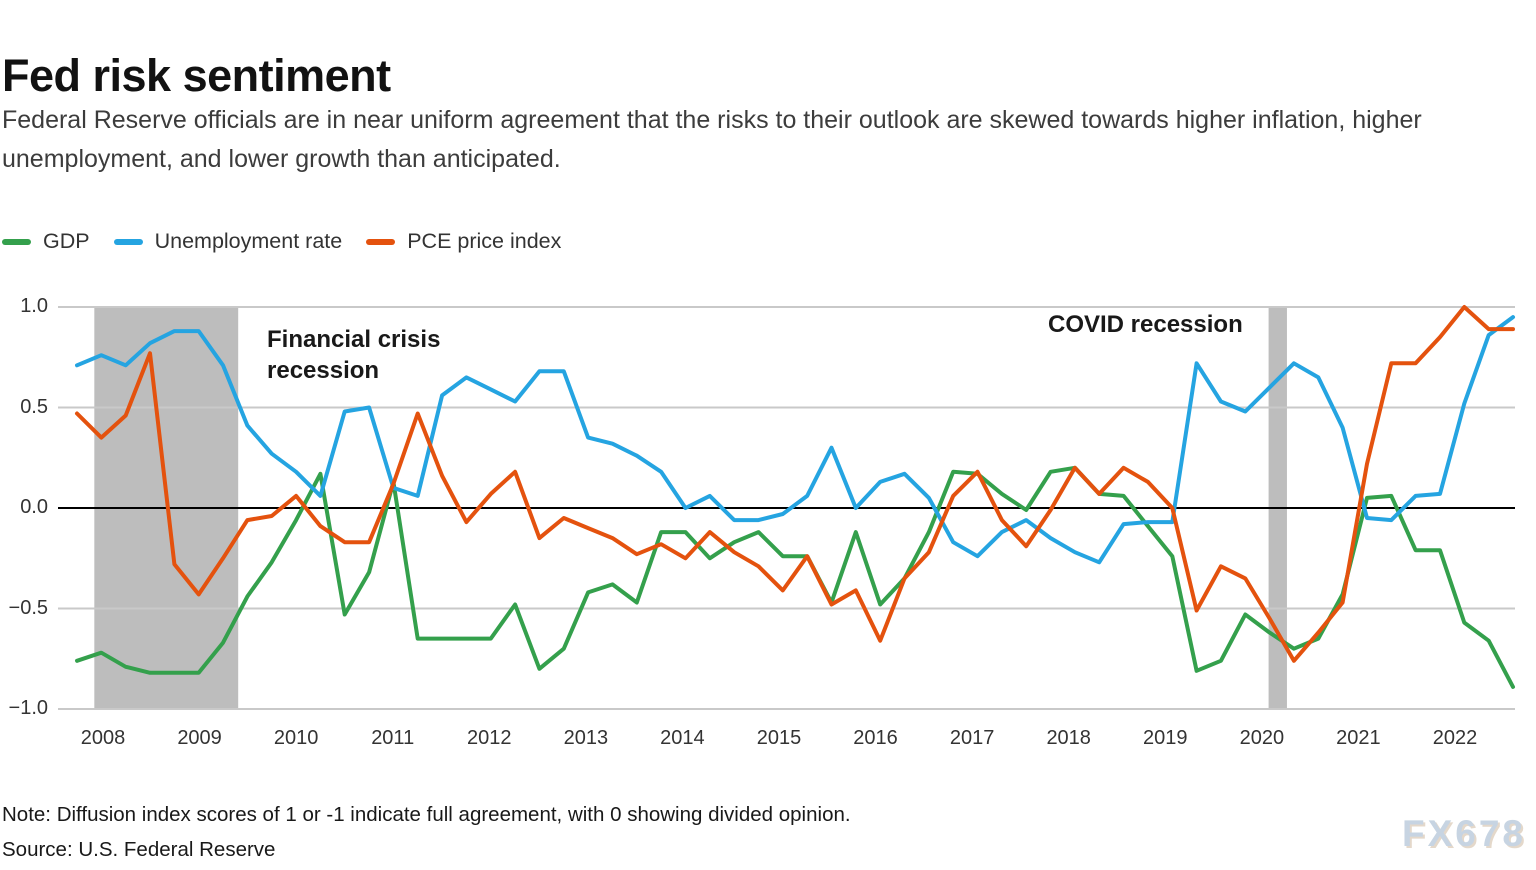 The image size is (1536, 870). What do you see at coordinates (489, 738) in the screenshot?
I see `x-axis-tick-label: 2012` at bounding box center [489, 738].